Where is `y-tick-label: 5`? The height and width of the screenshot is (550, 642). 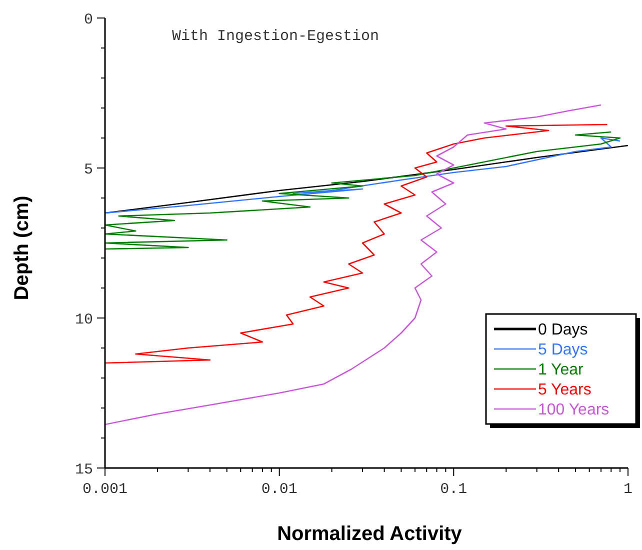
y-tick-label: 5 is located at coordinates (88, 169).